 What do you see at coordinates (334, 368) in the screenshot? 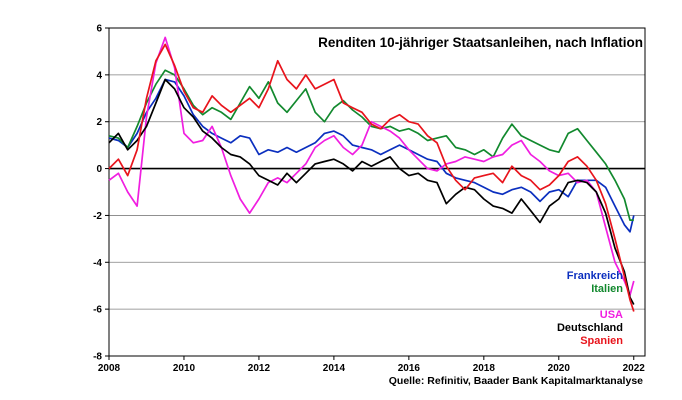
I see `x-tick-label: 2014` at bounding box center [334, 368].